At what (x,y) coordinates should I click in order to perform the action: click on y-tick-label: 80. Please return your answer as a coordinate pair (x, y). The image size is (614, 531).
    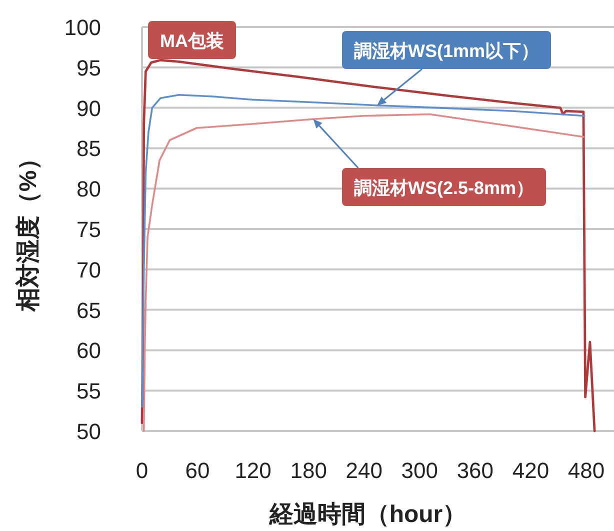
    Looking at the image, I should click on (88, 189).